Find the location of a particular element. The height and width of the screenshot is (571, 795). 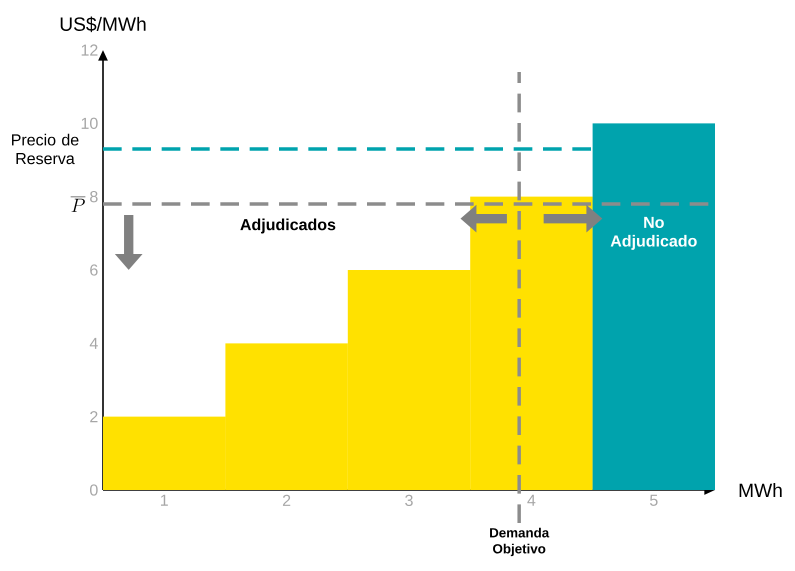

ref-line-label: Demanda Objetivo is located at coordinates (520, 542).